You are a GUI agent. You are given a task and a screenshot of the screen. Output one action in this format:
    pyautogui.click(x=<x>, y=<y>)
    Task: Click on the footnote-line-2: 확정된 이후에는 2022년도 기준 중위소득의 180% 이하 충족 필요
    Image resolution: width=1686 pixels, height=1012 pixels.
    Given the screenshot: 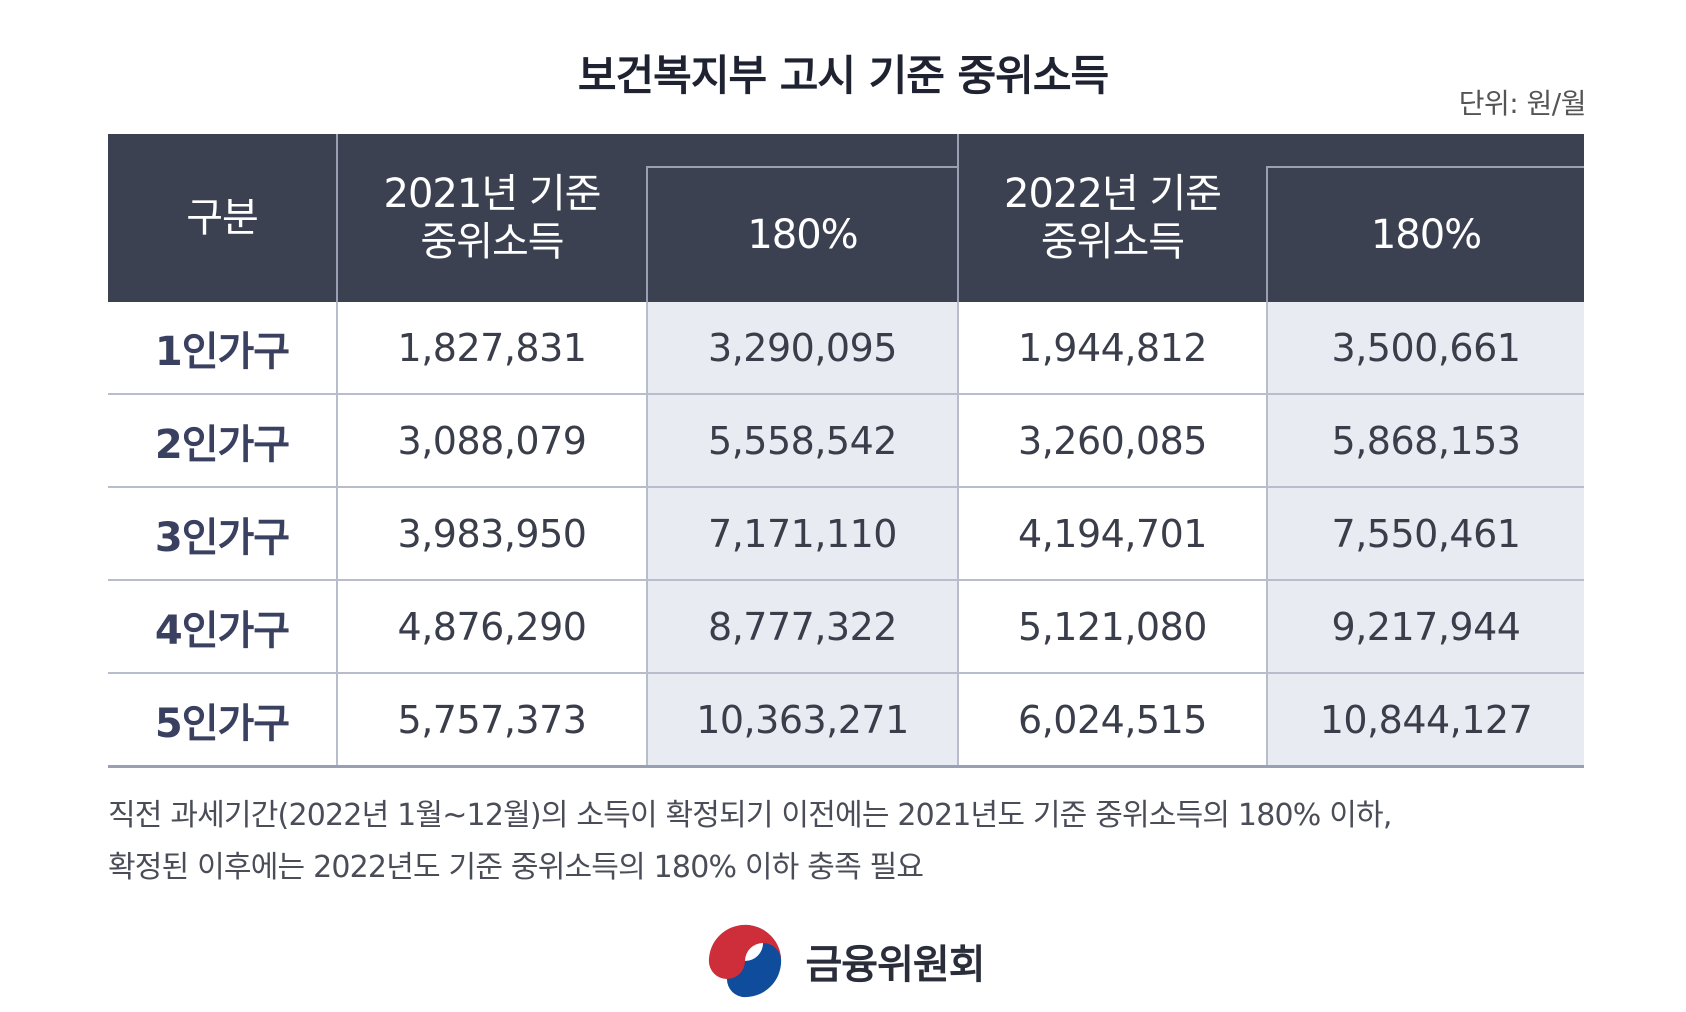 What is the action you would take?
    pyautogui.click(x=516, y=867)
    